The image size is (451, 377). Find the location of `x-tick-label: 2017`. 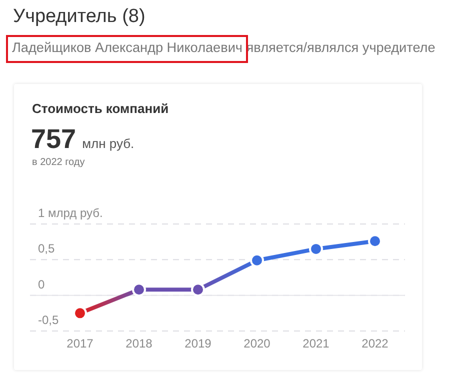

x-tick-label: 2017 is located at coordinates (80, 343).